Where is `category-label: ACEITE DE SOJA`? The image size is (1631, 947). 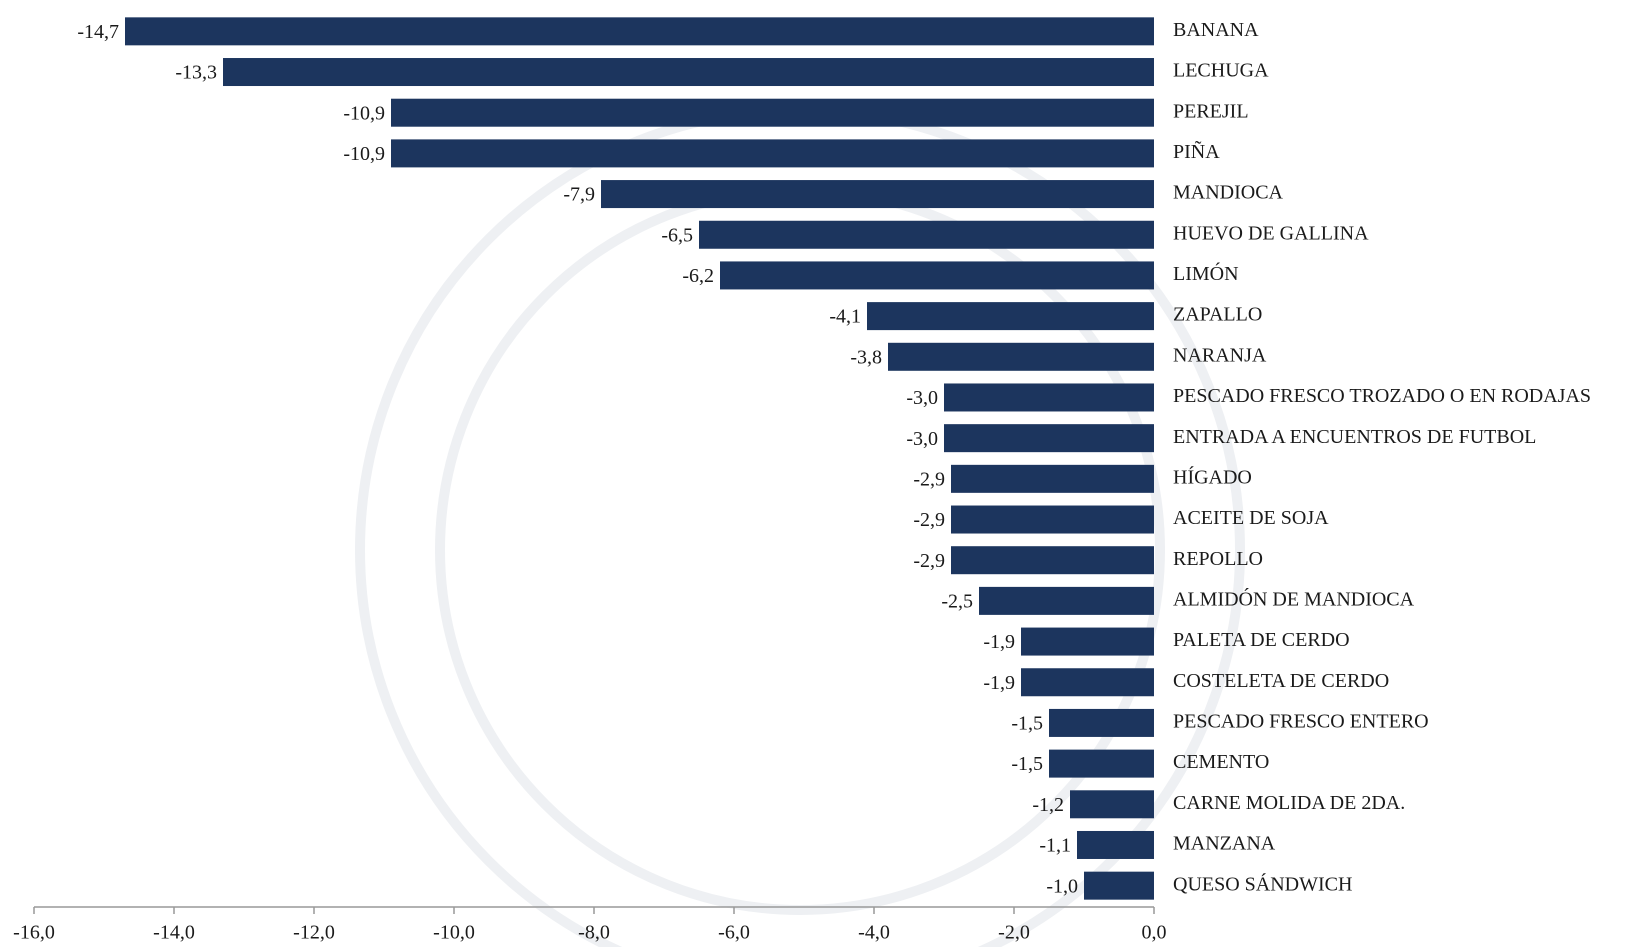 category-label: ACEITE DE SOJA is located at coordinates (1251, 518).